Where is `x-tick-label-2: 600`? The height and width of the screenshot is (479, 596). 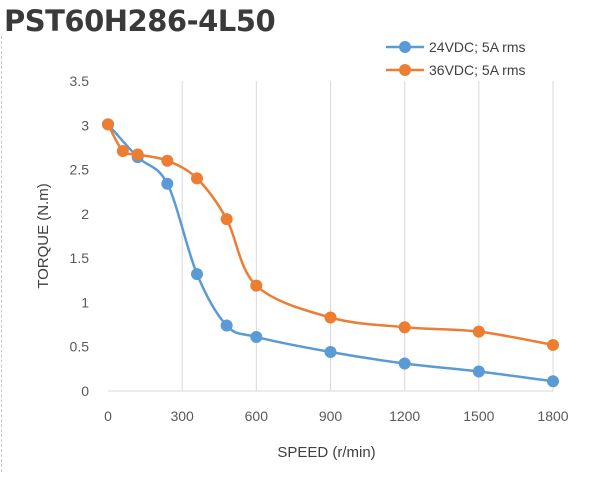
x-tick-label-2: 600 is located at coordinates (257, 416).